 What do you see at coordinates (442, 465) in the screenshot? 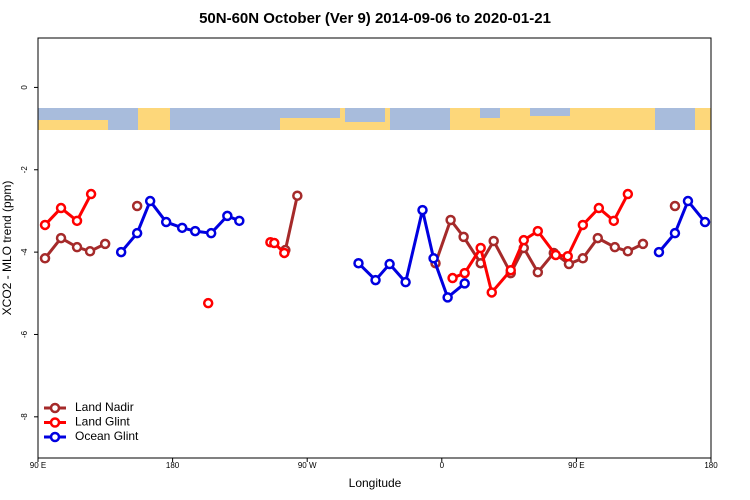
I see `x-tick-label: 0` at bounding box center [442, 465].